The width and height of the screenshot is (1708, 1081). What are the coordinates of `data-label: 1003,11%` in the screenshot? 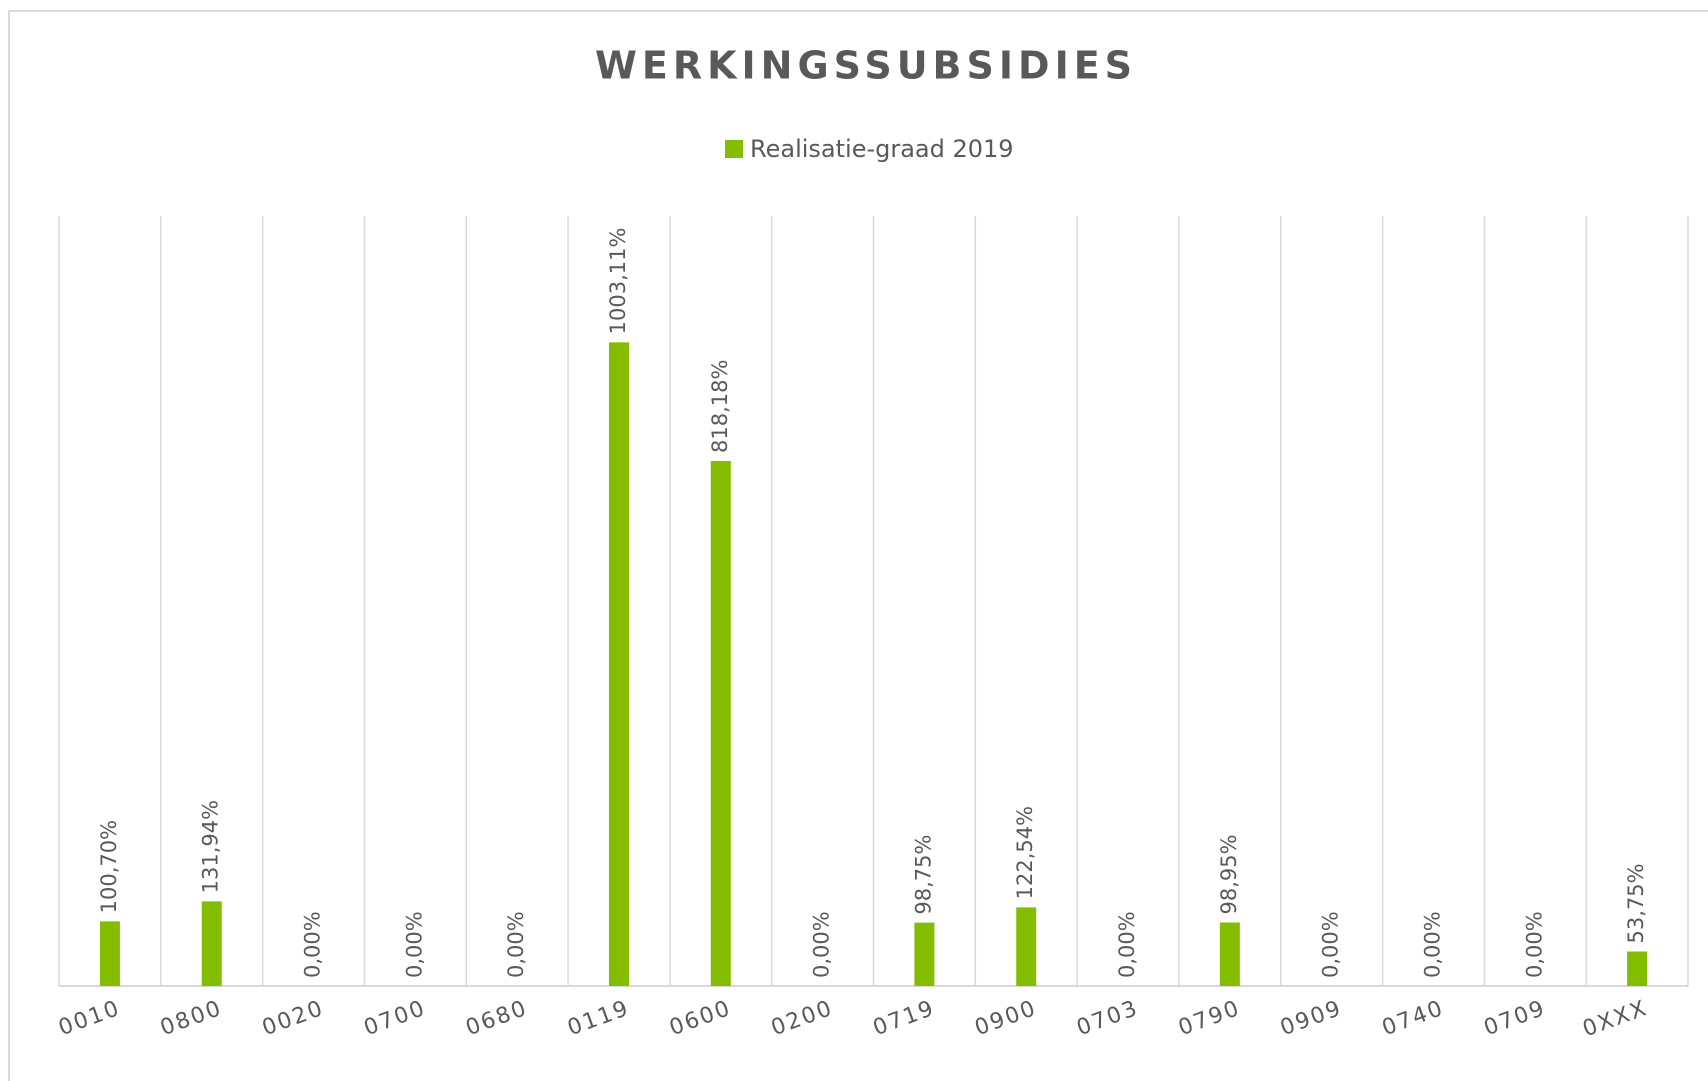 It's located at (618, 281).